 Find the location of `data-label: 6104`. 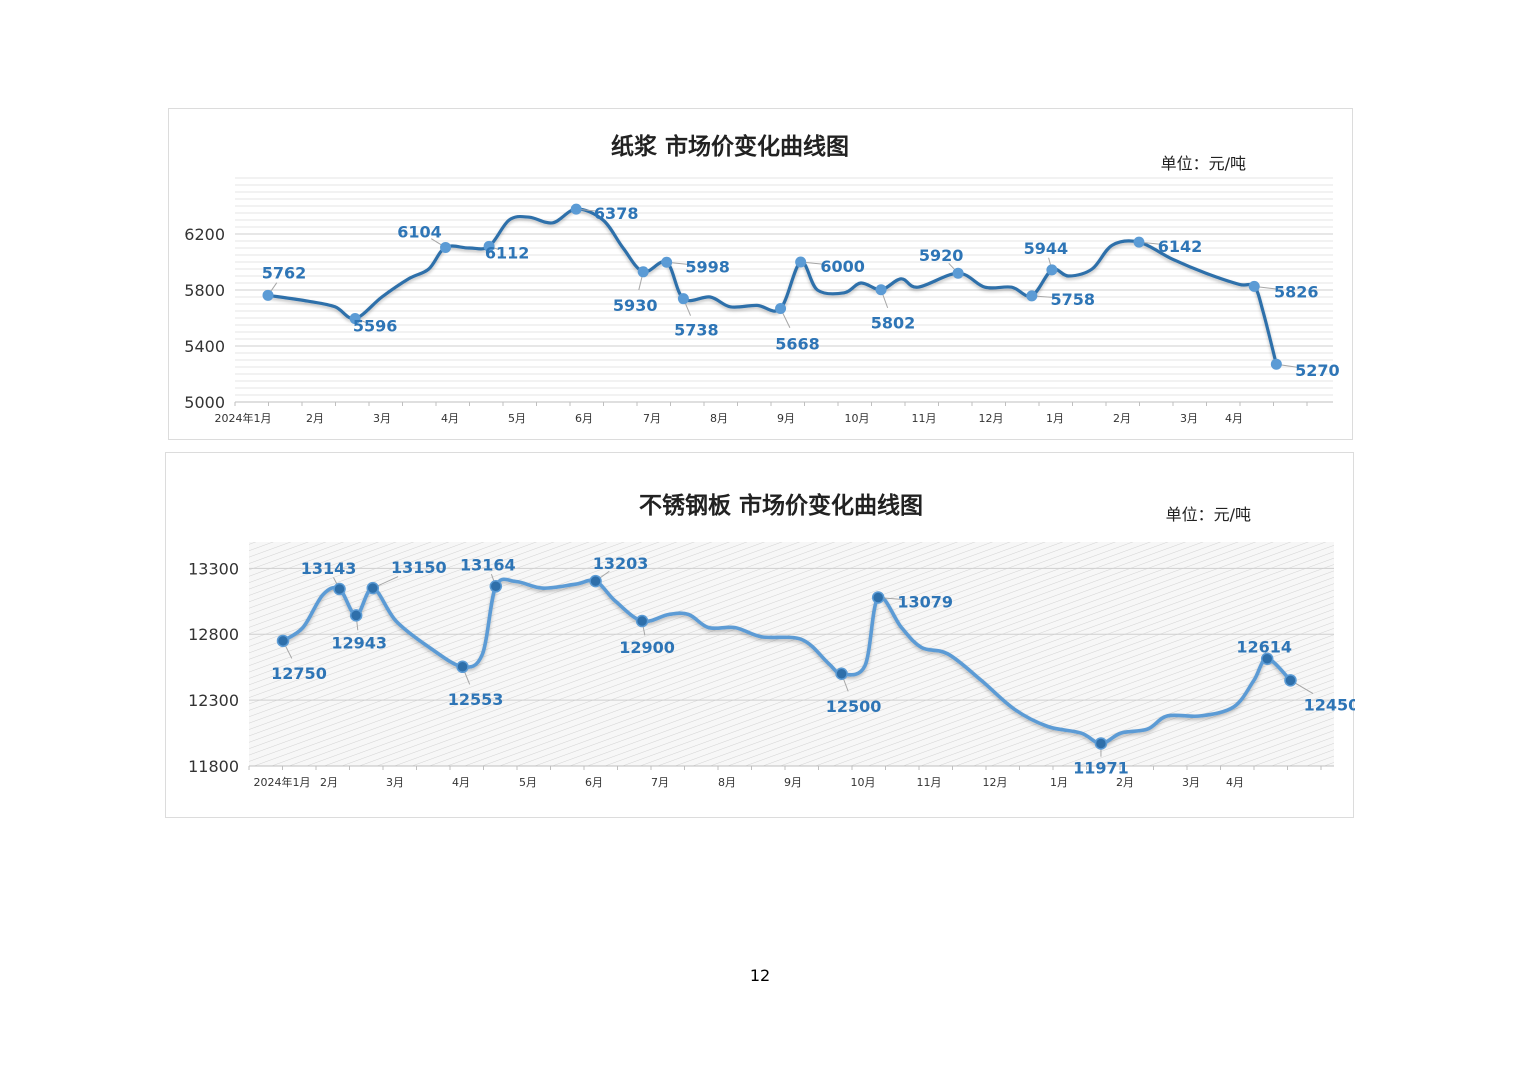

data-label: 6104 is located at coordinates (419, 231).